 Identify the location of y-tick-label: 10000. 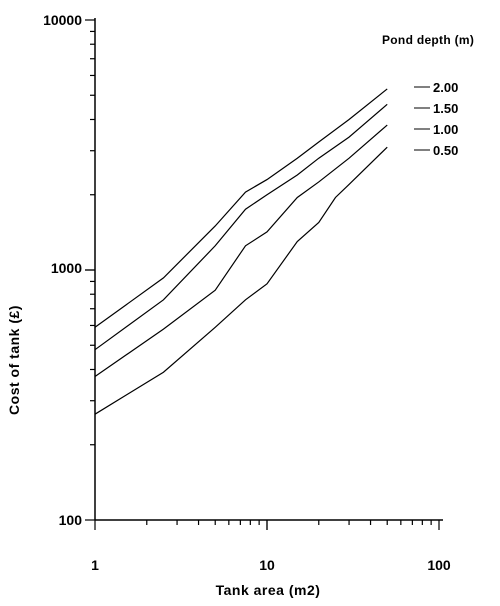
(62, 20).